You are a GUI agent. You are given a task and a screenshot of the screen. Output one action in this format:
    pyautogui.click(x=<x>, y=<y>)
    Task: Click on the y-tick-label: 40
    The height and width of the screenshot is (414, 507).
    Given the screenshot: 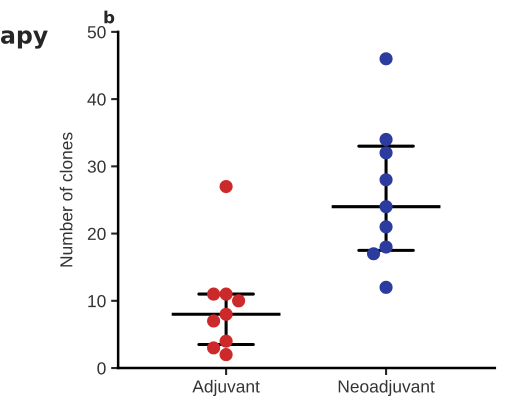 What is the action you would take?
    pyautogui.click(x=96, y=99)
    